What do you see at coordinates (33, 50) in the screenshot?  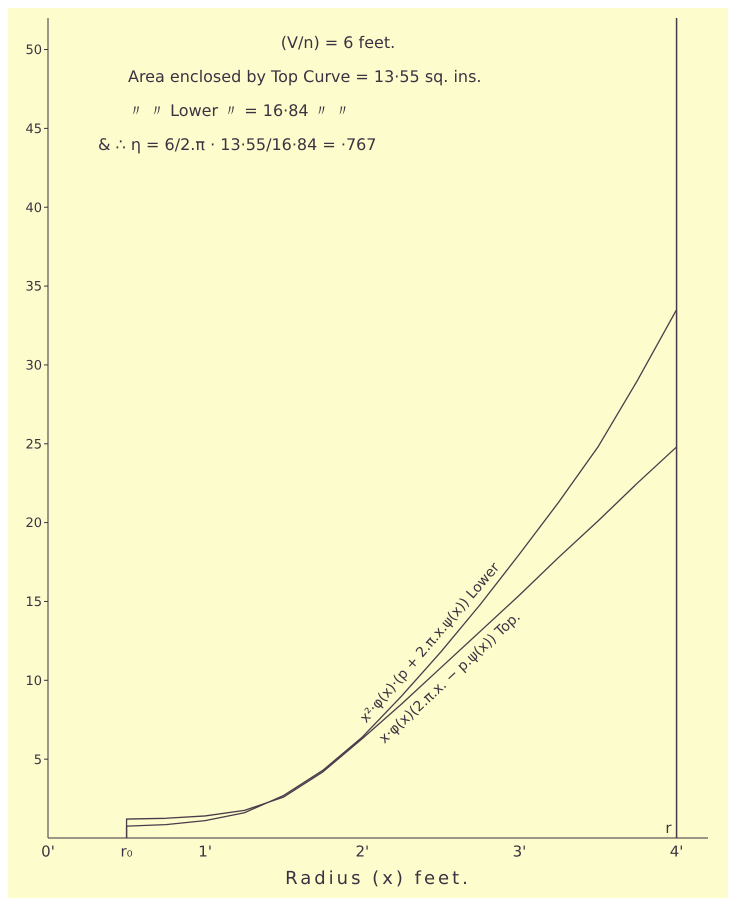 I see `y-tick-label: 50` at bounding box center [33, 50].